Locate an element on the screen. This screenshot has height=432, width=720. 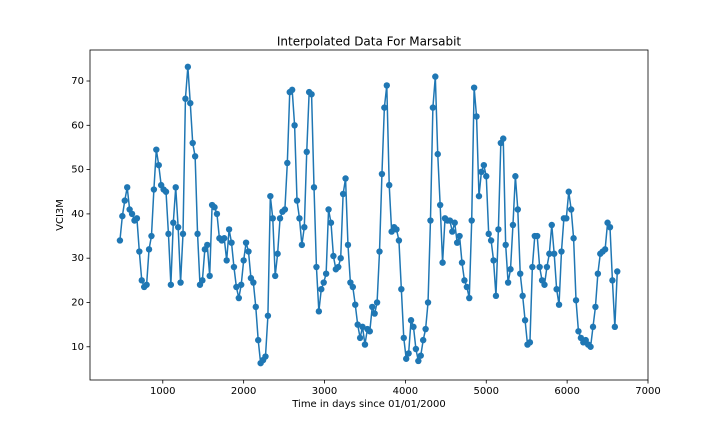
x-axis-label: Time in days since 01/01/2000 is located at coordinates (368, 404).